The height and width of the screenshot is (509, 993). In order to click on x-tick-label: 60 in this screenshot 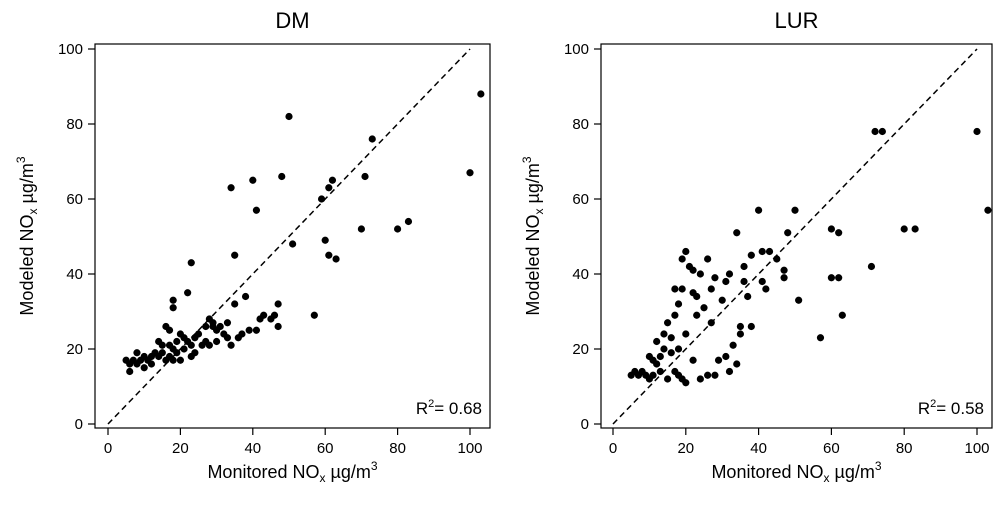, I will do `click(325, 448)`.